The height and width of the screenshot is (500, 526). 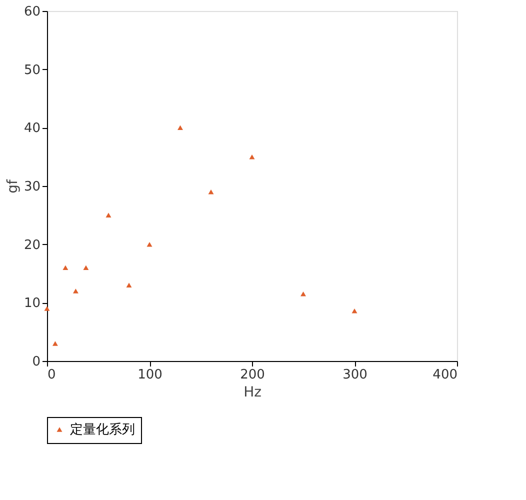 What do you see at coordinates (150, 375) in the screenshot?
I see `x-tick-label: 100` at bounding box center [150, 375].